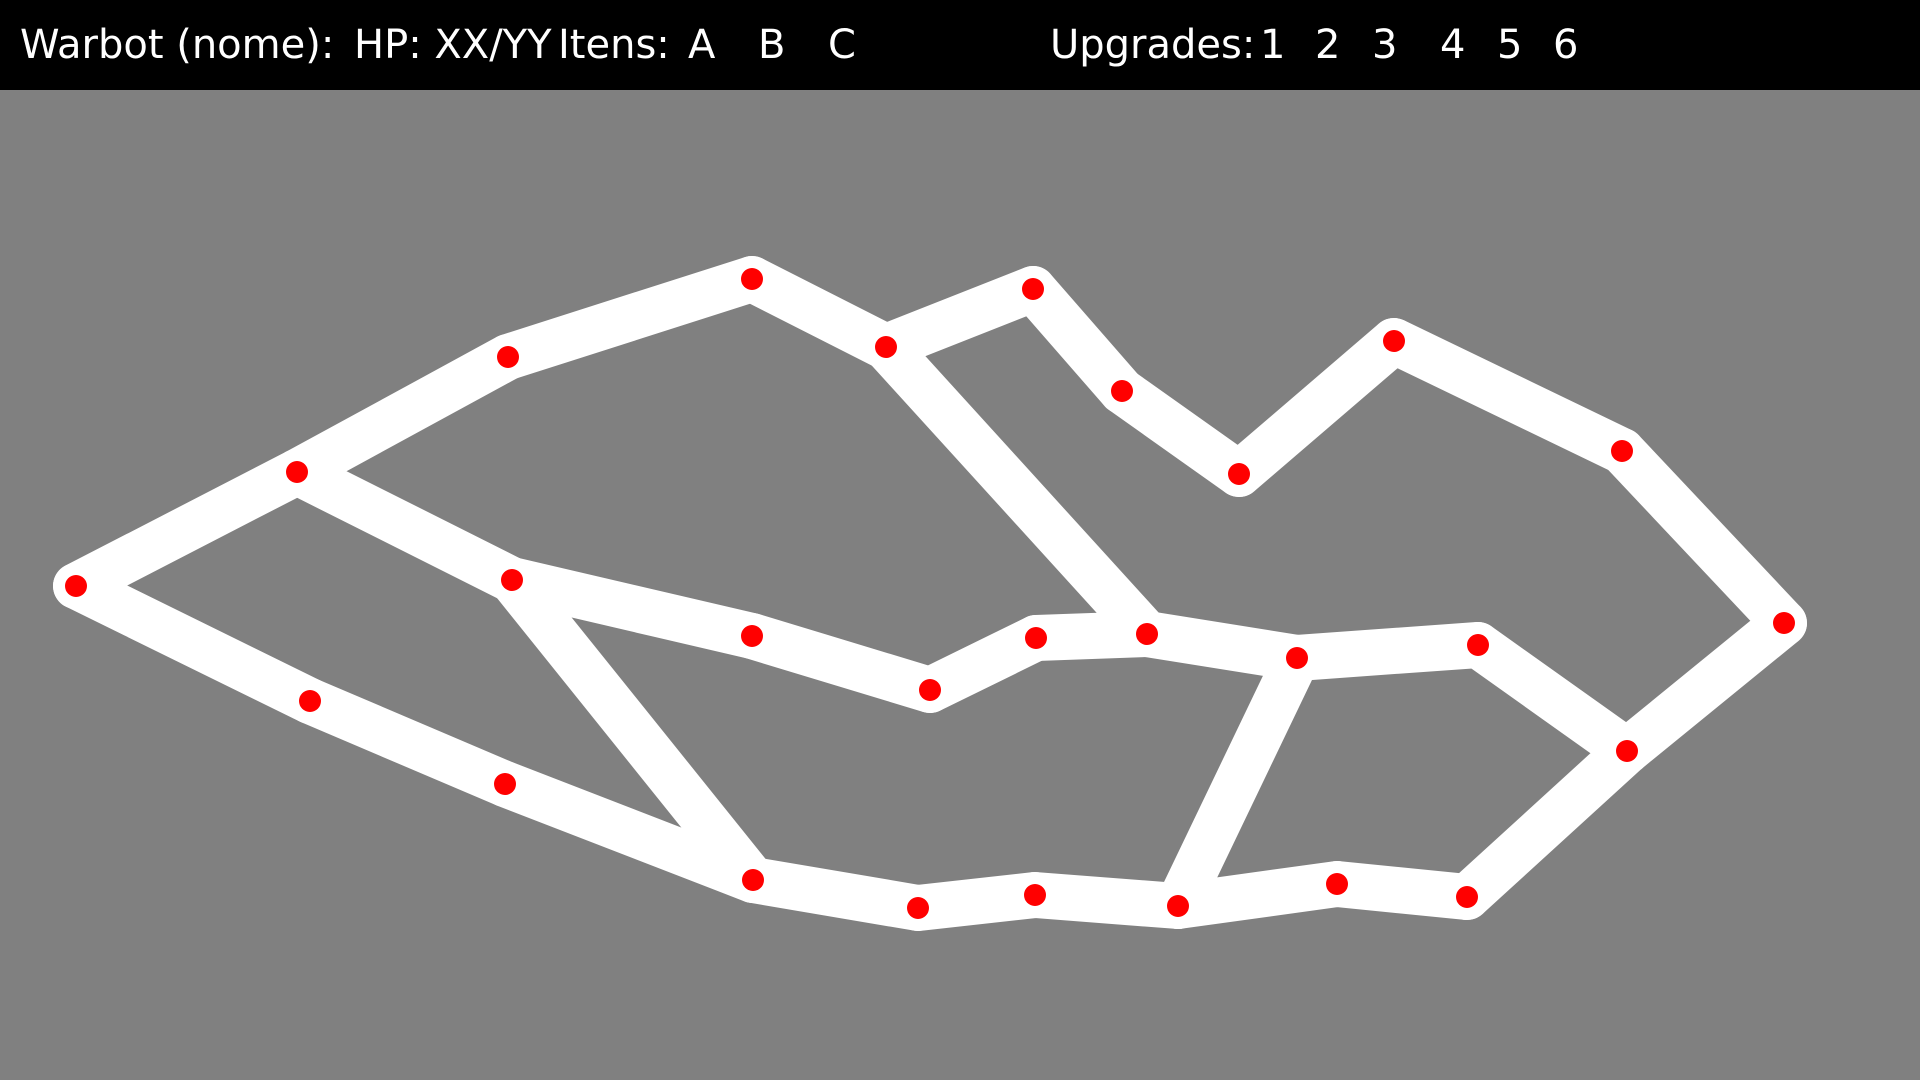 The height and width of the screenshot is (1080, 1920). I want to click on item-slot-c: C, so click(842, 45).